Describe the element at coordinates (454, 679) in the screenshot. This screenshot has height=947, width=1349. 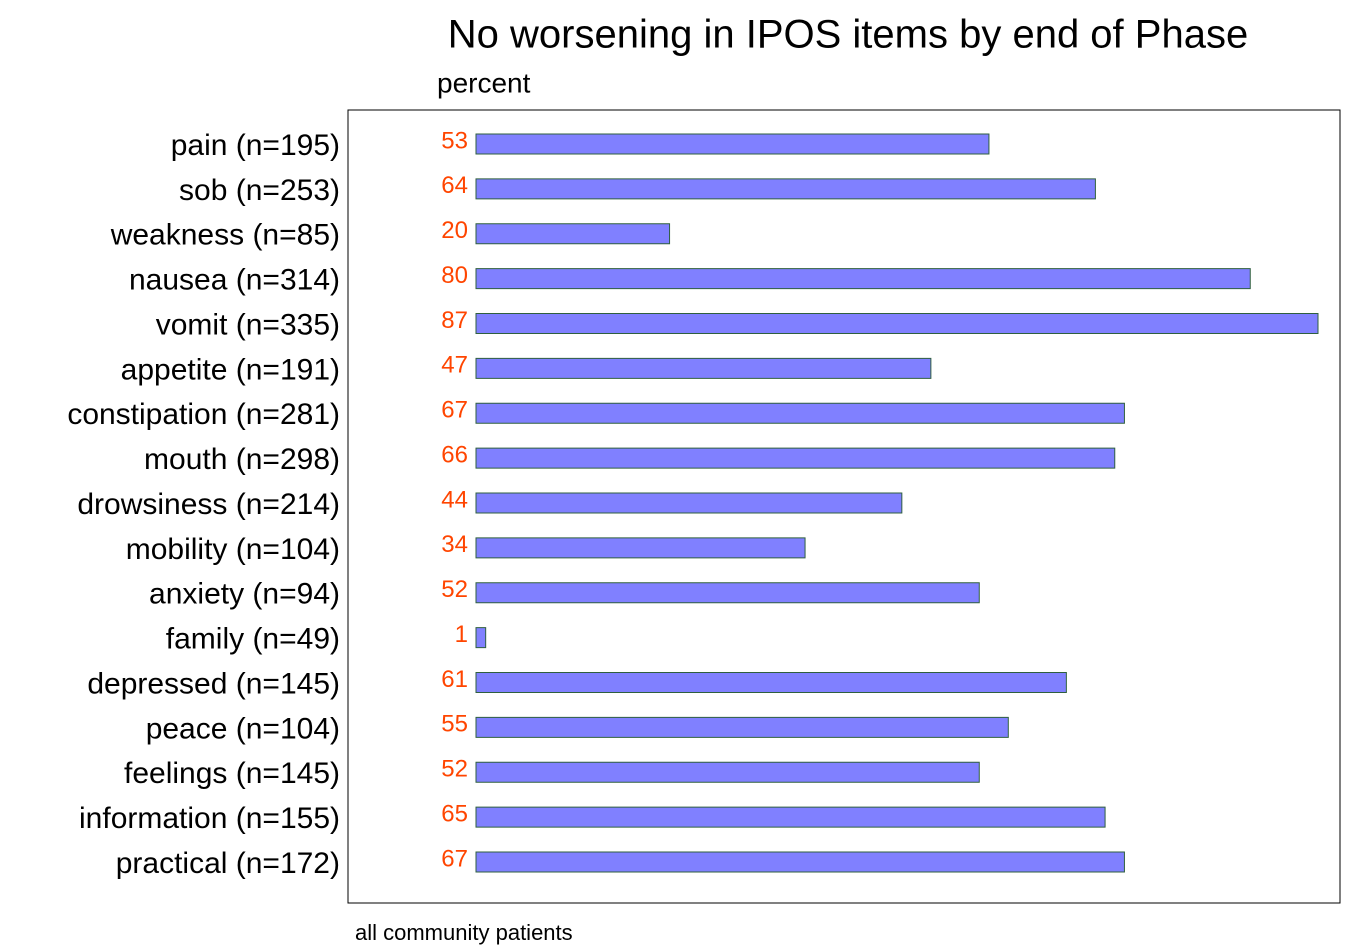
I see `value-label: 61` at that location.